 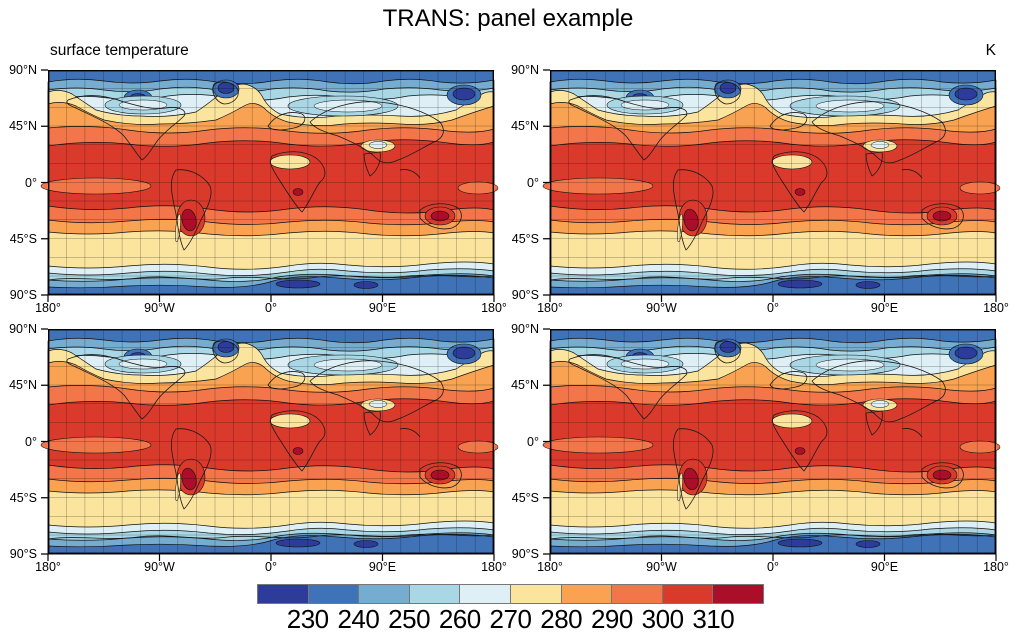 I want to click on figure-title: TRANS: panel example, so click(x=508, y=18).